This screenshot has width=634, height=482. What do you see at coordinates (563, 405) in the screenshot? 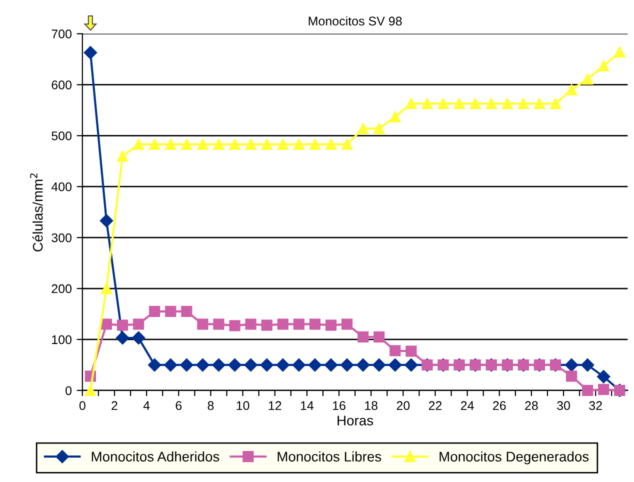
I see `x-tick-label: 30` at bounding box center [563, 405].